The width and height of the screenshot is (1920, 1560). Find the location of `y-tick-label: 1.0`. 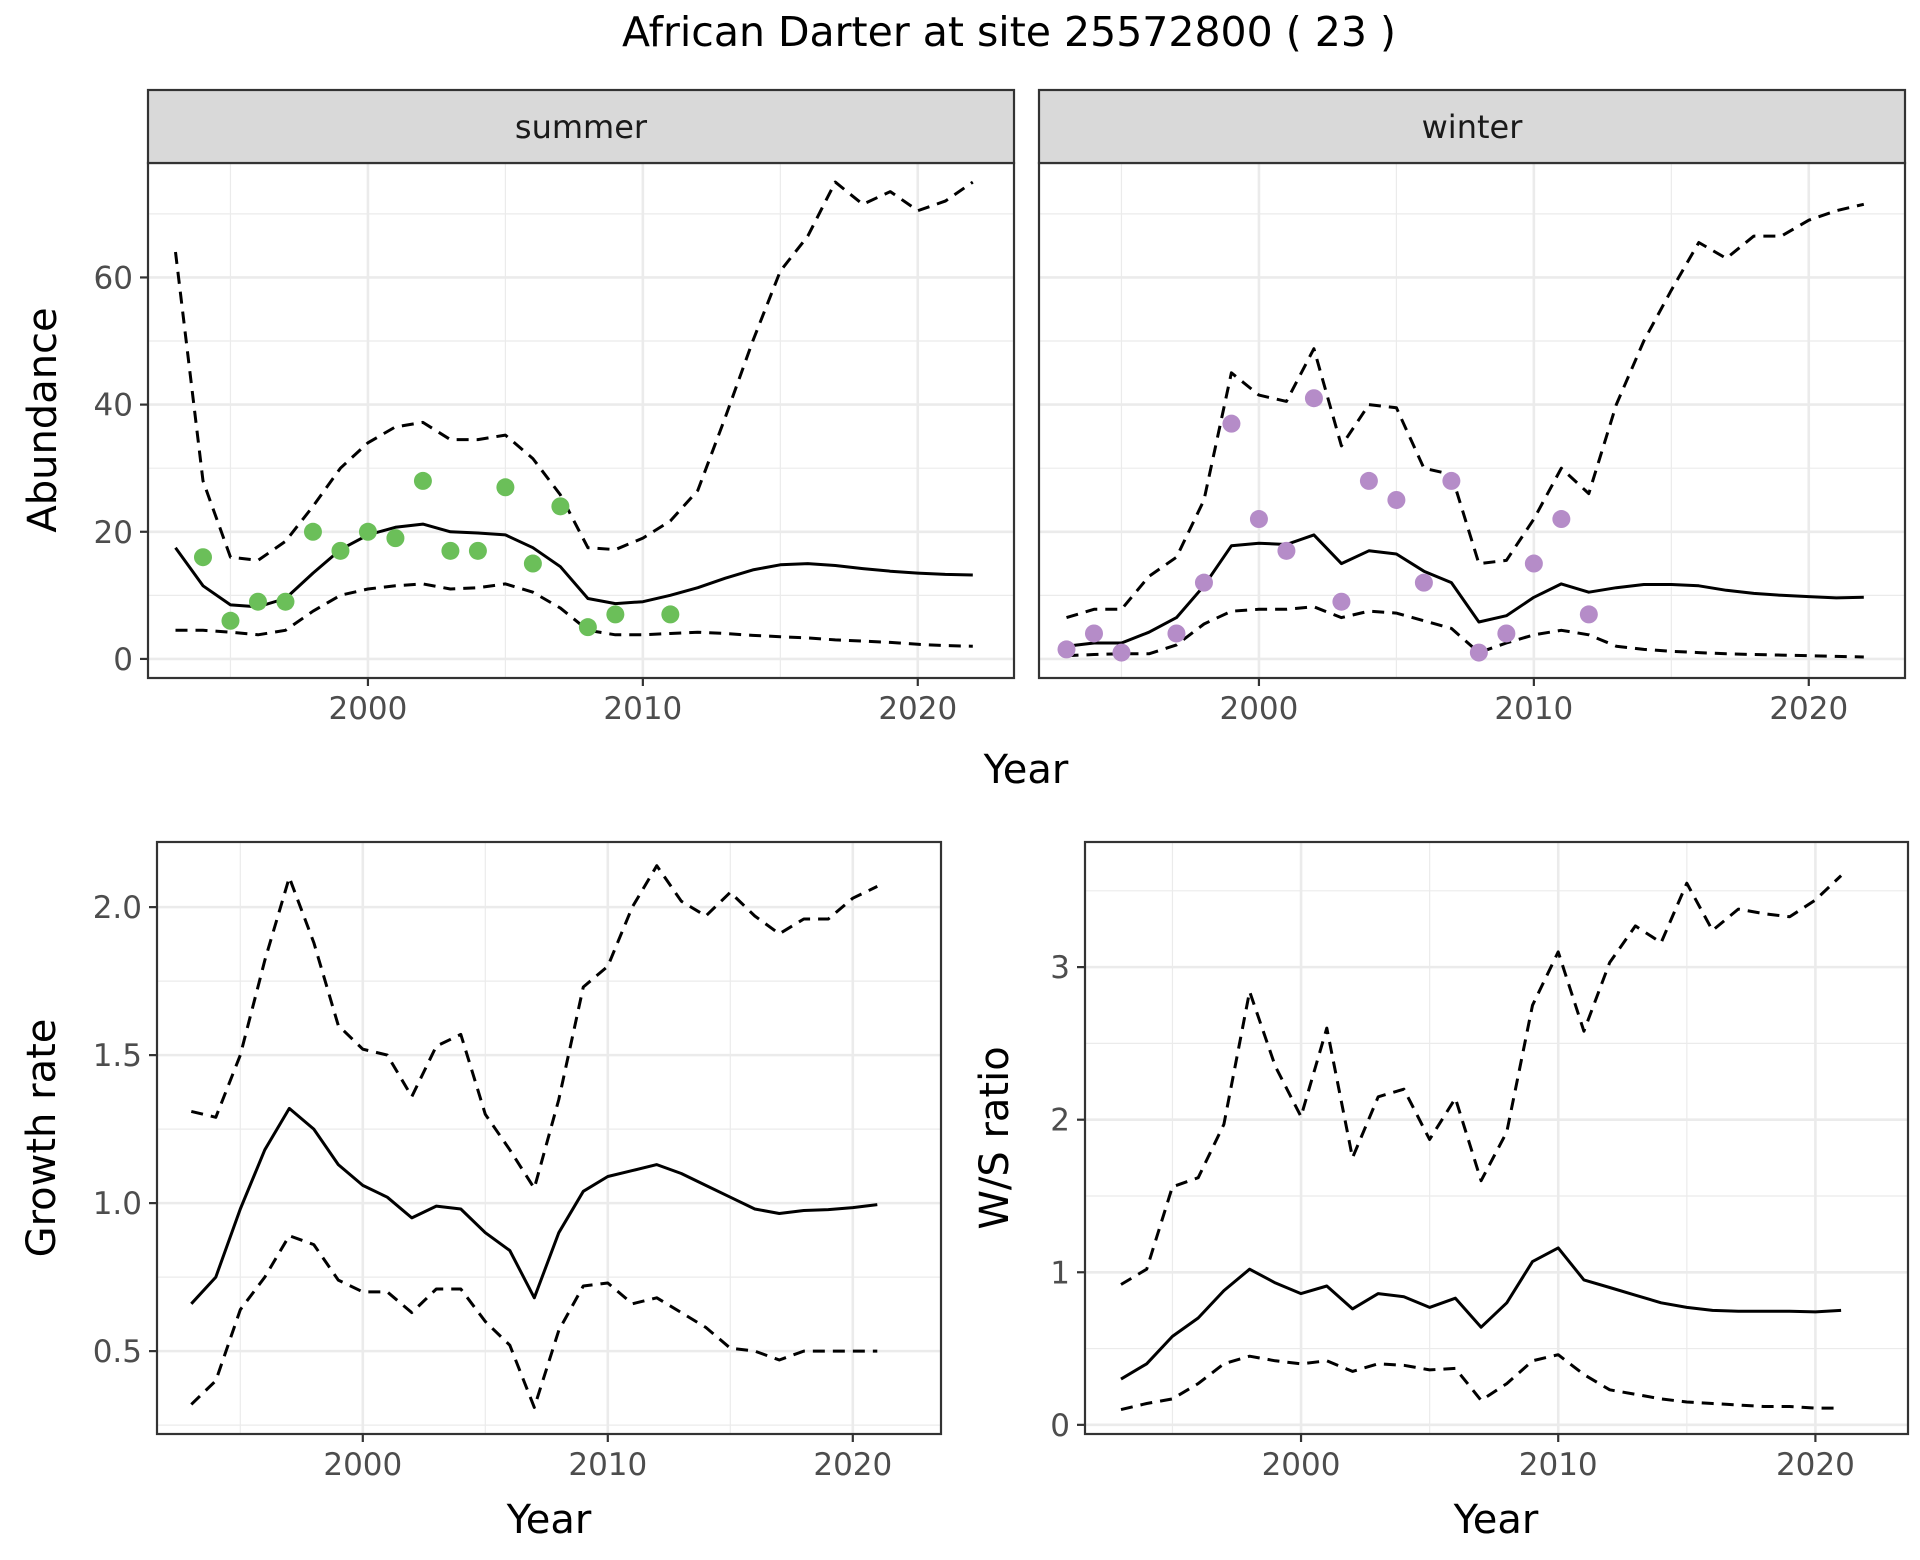

y-tick-label: 1.0 is located at coordinates (117, 1204).